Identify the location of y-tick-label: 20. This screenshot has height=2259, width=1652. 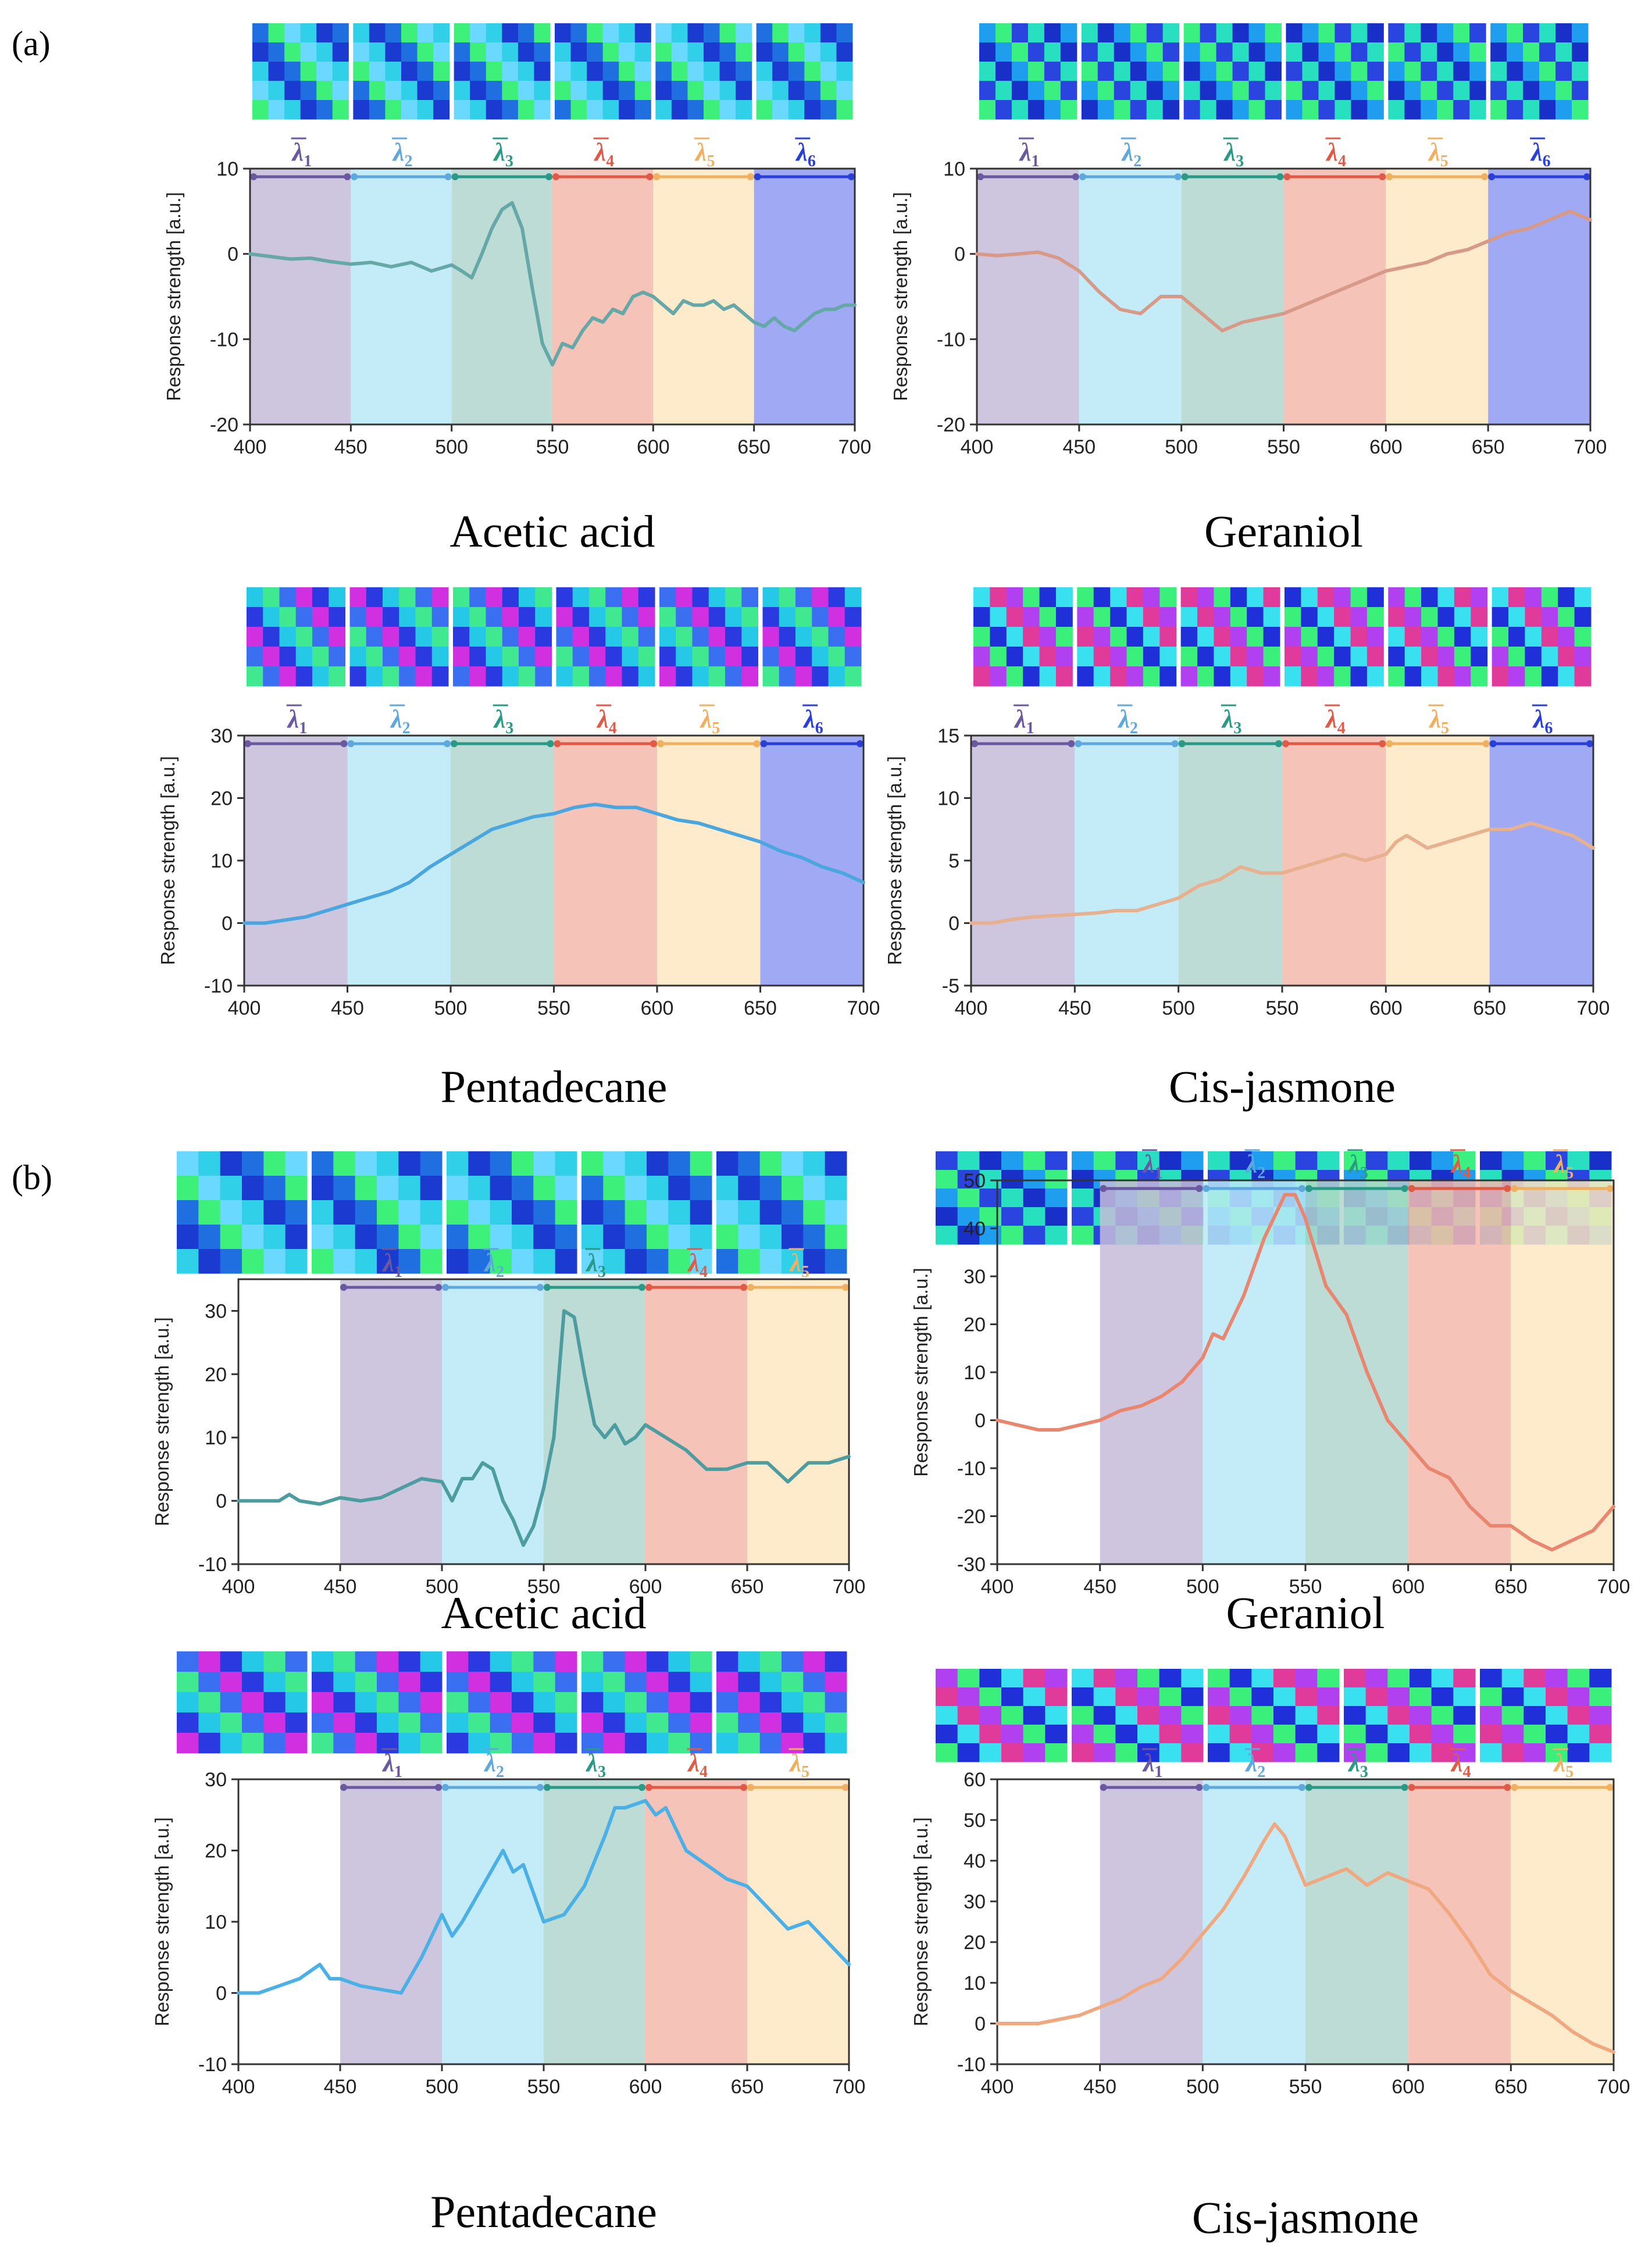
(221, 799).